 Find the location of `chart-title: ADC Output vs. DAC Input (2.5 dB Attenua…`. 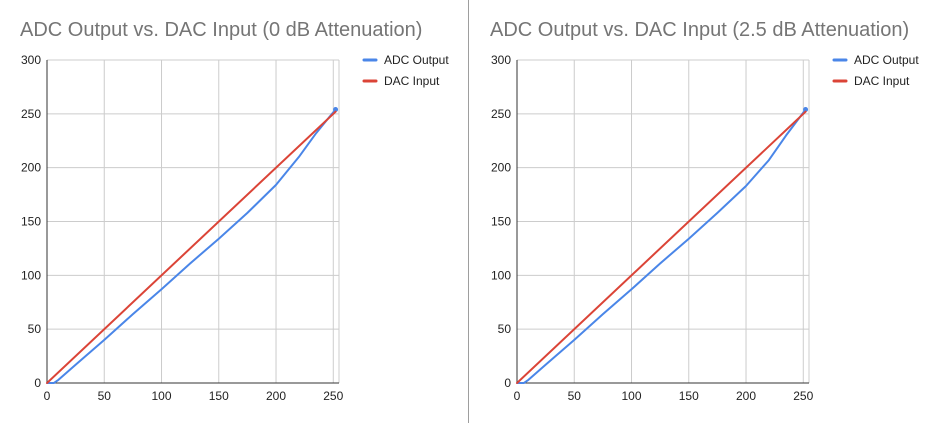

chart-title: ADC Output vs. DAC Input (2.5 dB Attenua… is located at coordinates (699, 30).